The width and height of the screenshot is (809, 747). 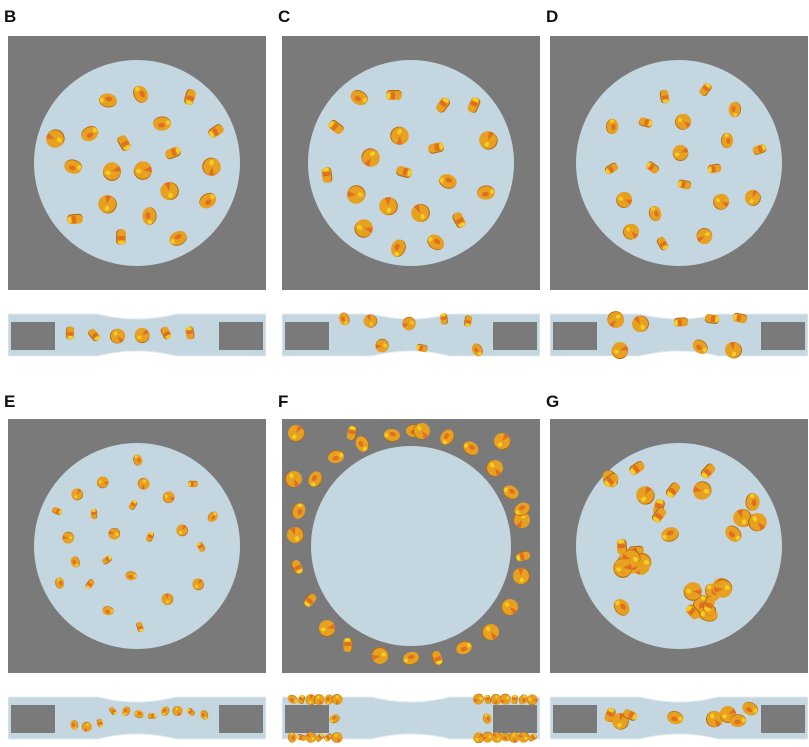 I want to click on panel-label: B, so click(x=10, y=16).